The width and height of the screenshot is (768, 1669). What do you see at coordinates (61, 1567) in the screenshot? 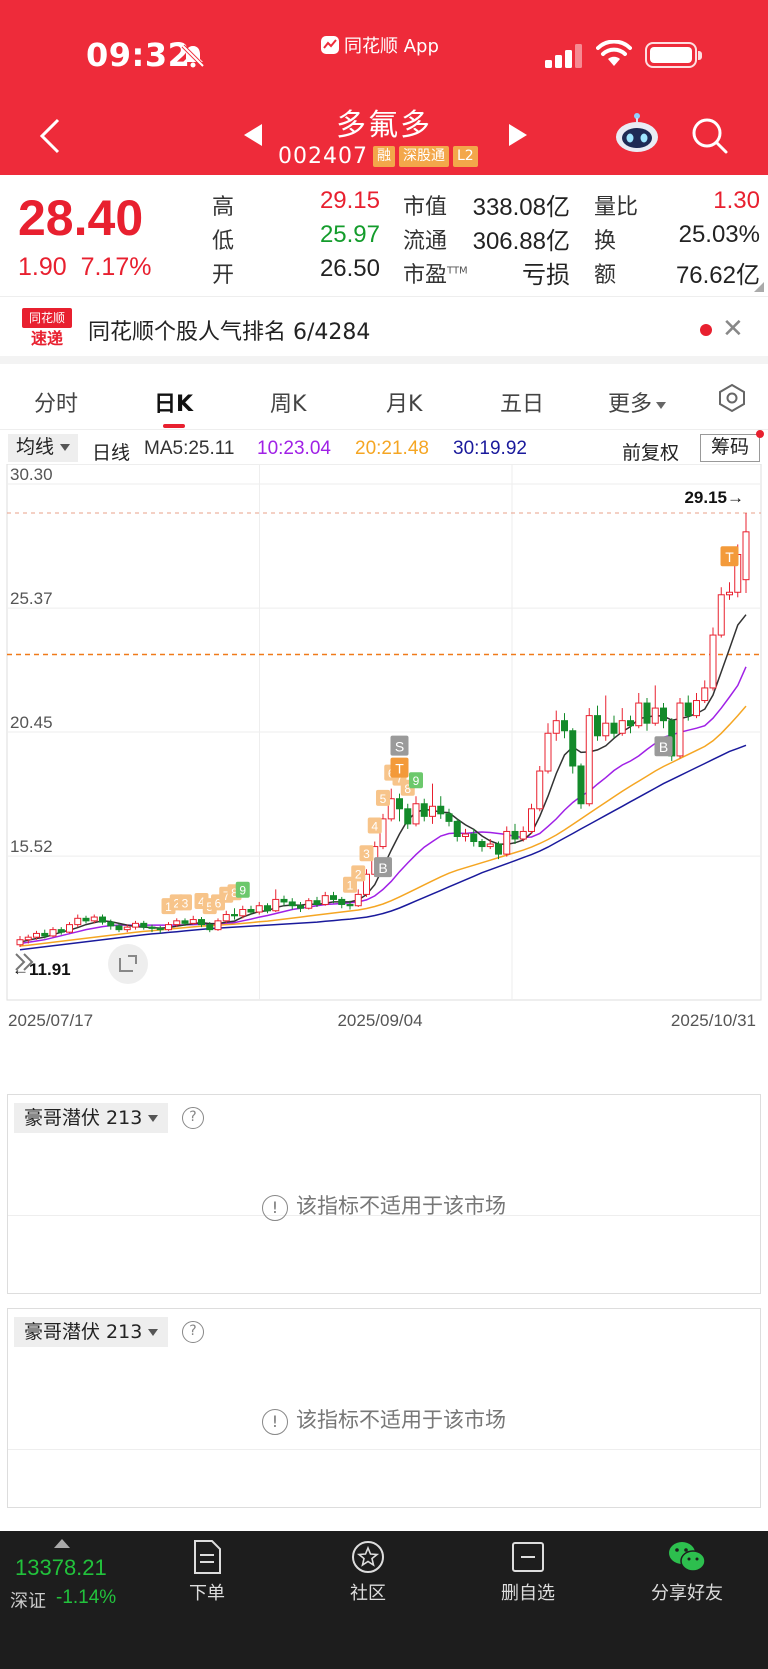
I see `index-value: 13378.21` at bounding box center [61, 1567].